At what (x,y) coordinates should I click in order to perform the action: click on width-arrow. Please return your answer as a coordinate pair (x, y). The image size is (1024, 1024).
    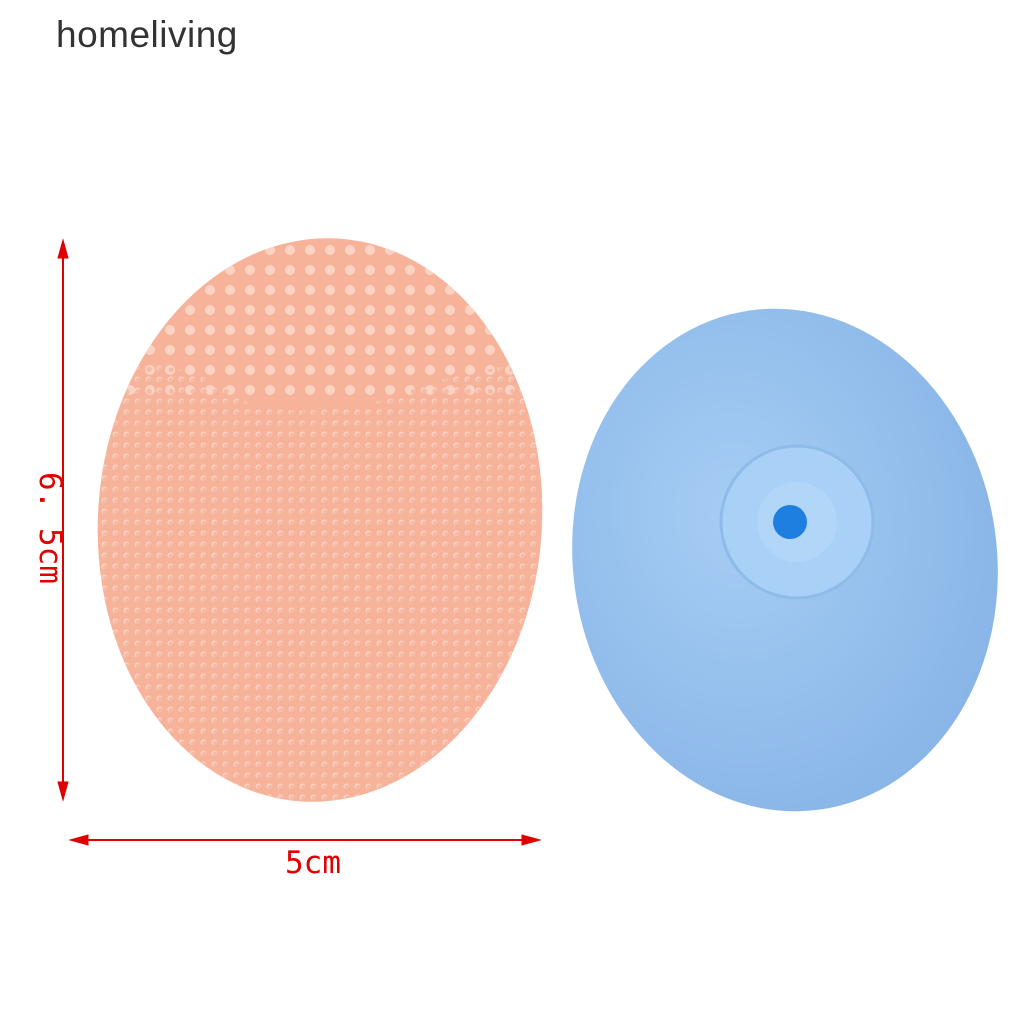
    Looking at the image, I should click on (305, 840).